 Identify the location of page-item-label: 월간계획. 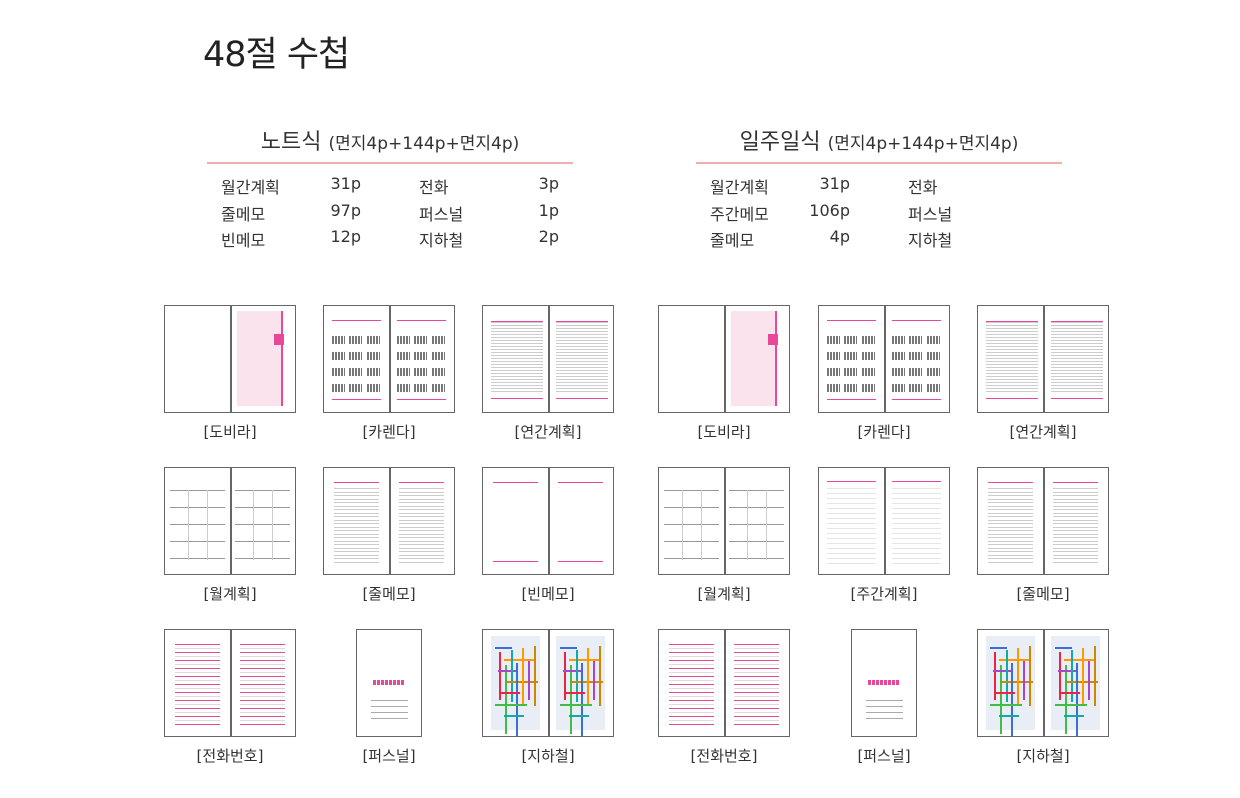
(739, 187).